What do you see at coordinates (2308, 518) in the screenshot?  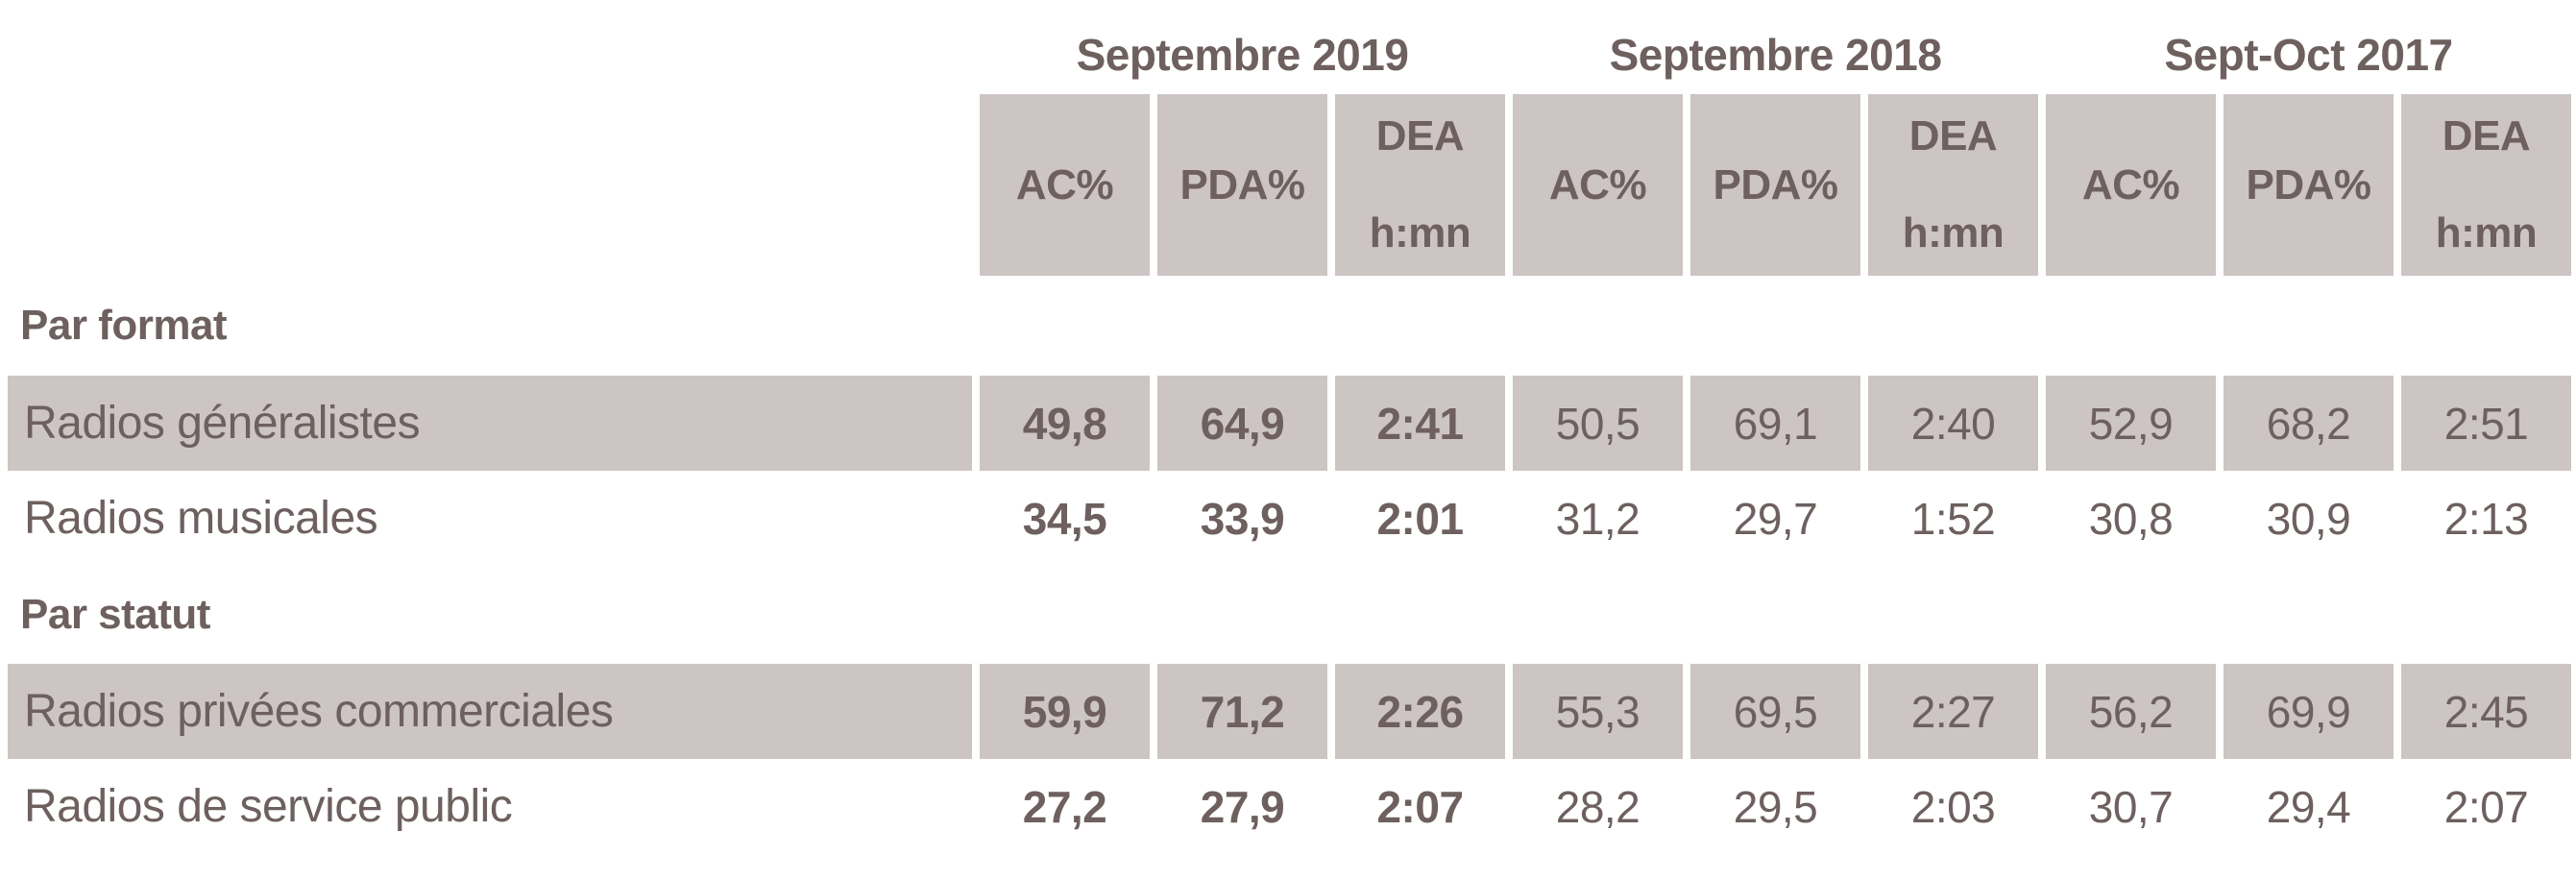 I see `data-cell: 30,9` at bounding box center [2308, 518].